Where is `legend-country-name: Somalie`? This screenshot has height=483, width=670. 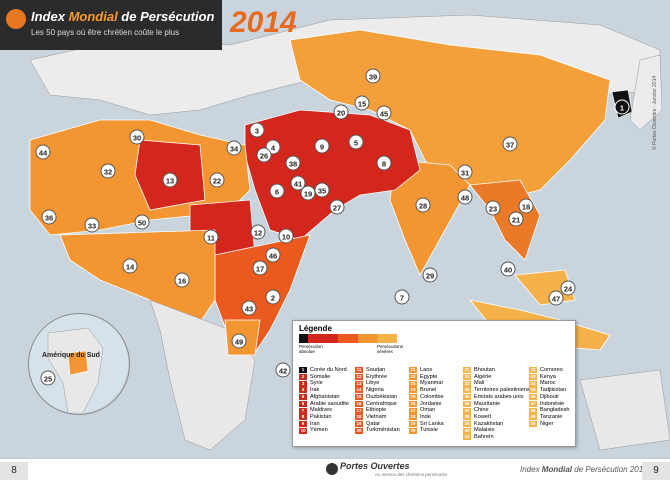 legend-country-name: Somalie is located at coordinates (320, 376).